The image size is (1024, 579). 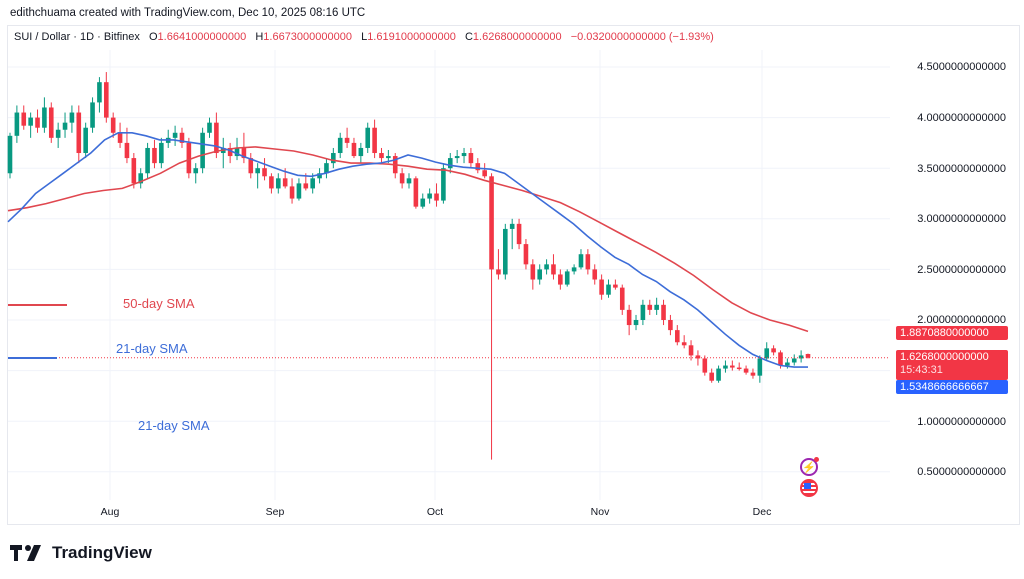 What do you see at coordinates (961, 118) in the screenshot?
I see `price-tick: 4.0000000000000` at bounding box center [961, 118].